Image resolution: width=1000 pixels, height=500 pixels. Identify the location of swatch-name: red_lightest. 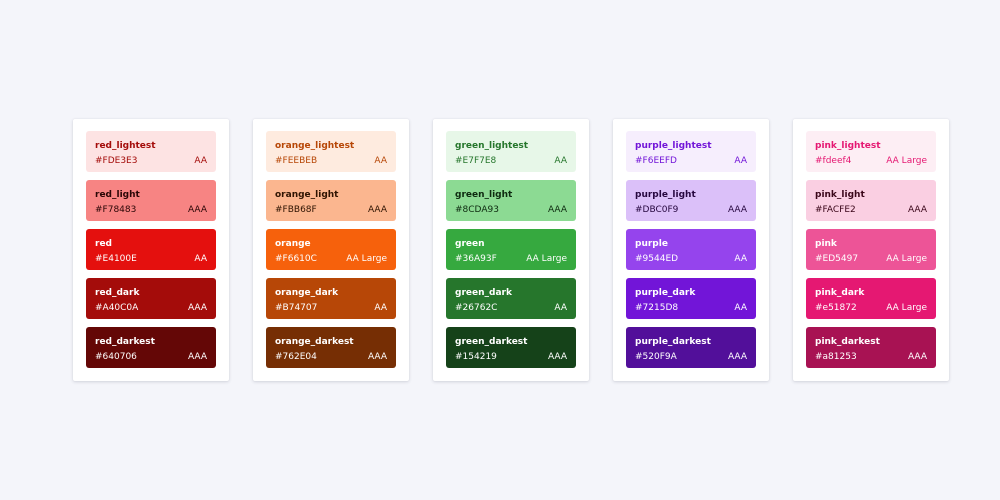
(125, 146).